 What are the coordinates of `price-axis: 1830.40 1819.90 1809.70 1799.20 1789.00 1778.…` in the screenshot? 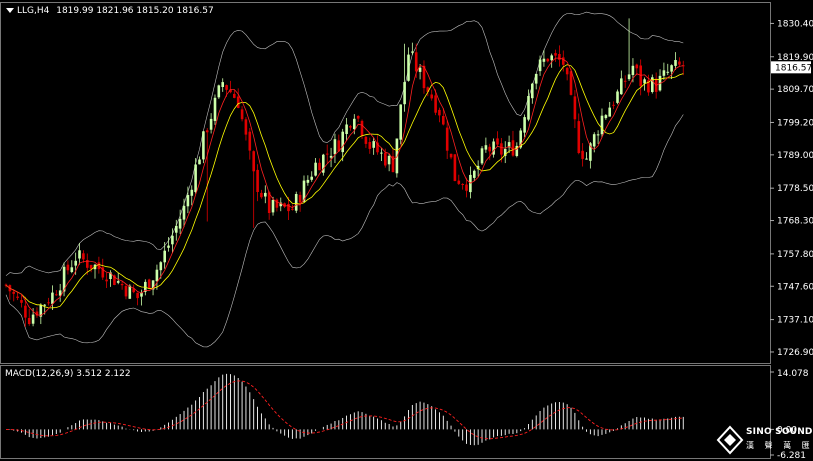 It's located at (791, 188).